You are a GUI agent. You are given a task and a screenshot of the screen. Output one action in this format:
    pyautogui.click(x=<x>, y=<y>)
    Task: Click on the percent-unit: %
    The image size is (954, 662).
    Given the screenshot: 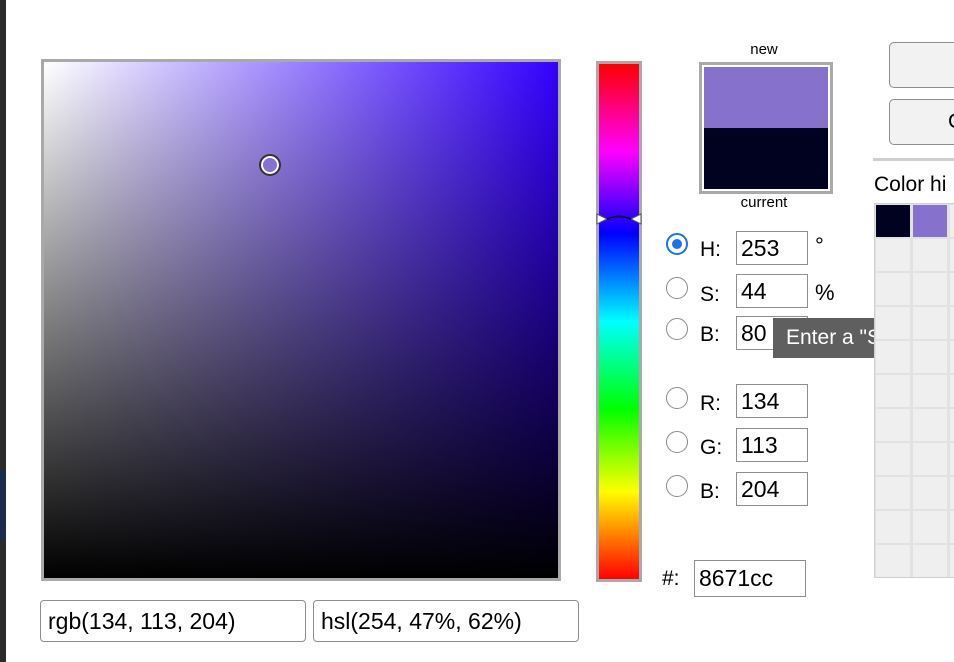 What is the action you would take?
    pyautogui.click(x=825, y=292)
    